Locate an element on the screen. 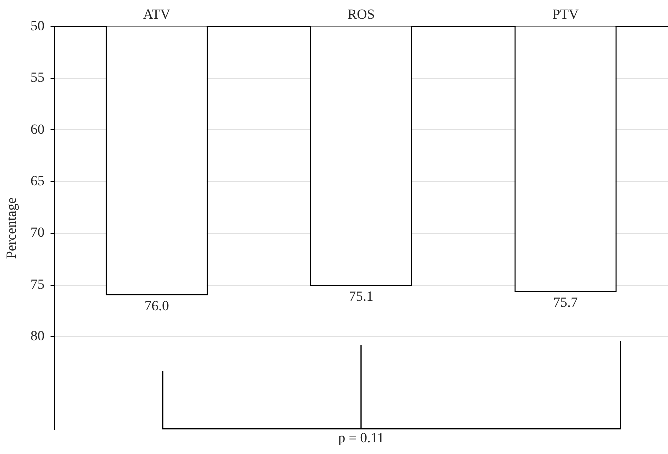  y-tick-label: 60 is located at coordinates (37, 130).